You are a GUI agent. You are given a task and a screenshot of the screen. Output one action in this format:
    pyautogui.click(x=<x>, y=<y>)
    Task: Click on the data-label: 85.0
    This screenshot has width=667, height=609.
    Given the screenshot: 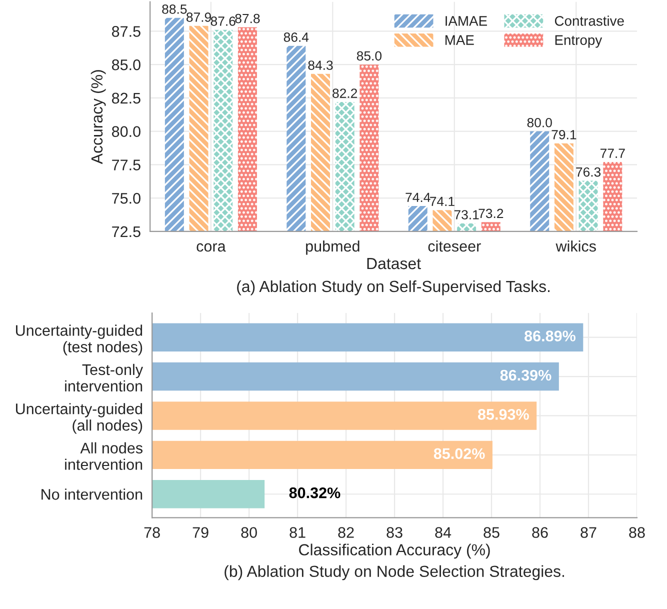 What is the action you would take?
    pyautogui.click(x=369, y=56)
    